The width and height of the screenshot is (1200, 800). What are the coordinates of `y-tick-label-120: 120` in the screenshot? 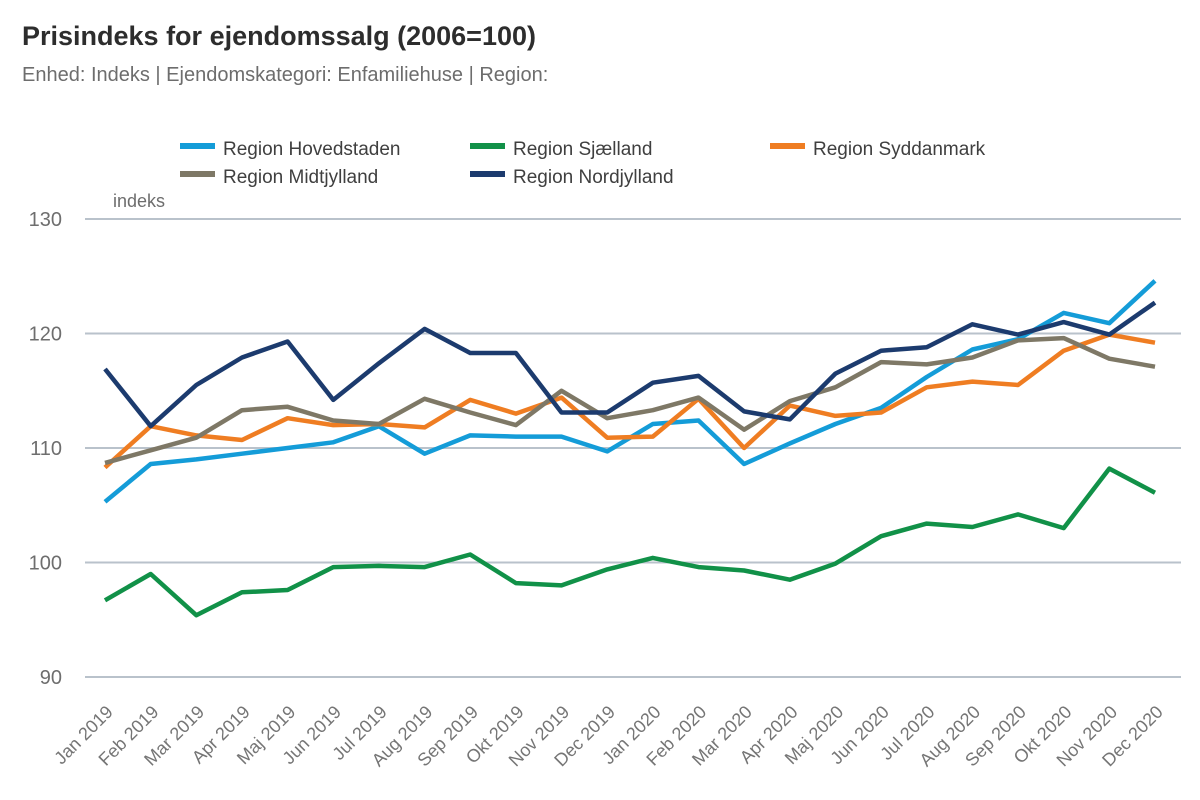 It's located at (45, 335).